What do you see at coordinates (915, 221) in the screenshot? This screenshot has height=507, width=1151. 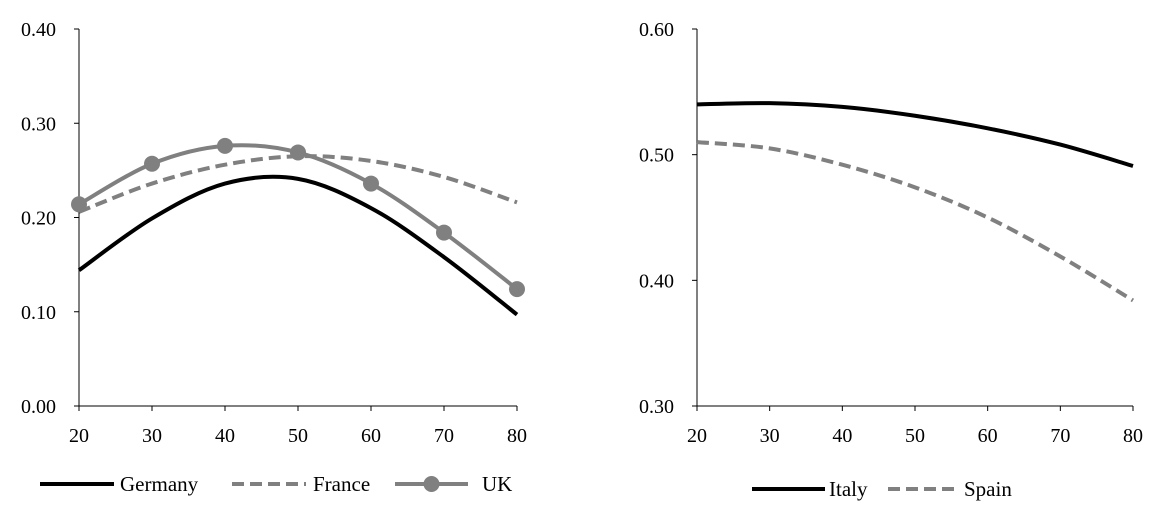 I see `series-line-spain` at bounding box center [915, 221].